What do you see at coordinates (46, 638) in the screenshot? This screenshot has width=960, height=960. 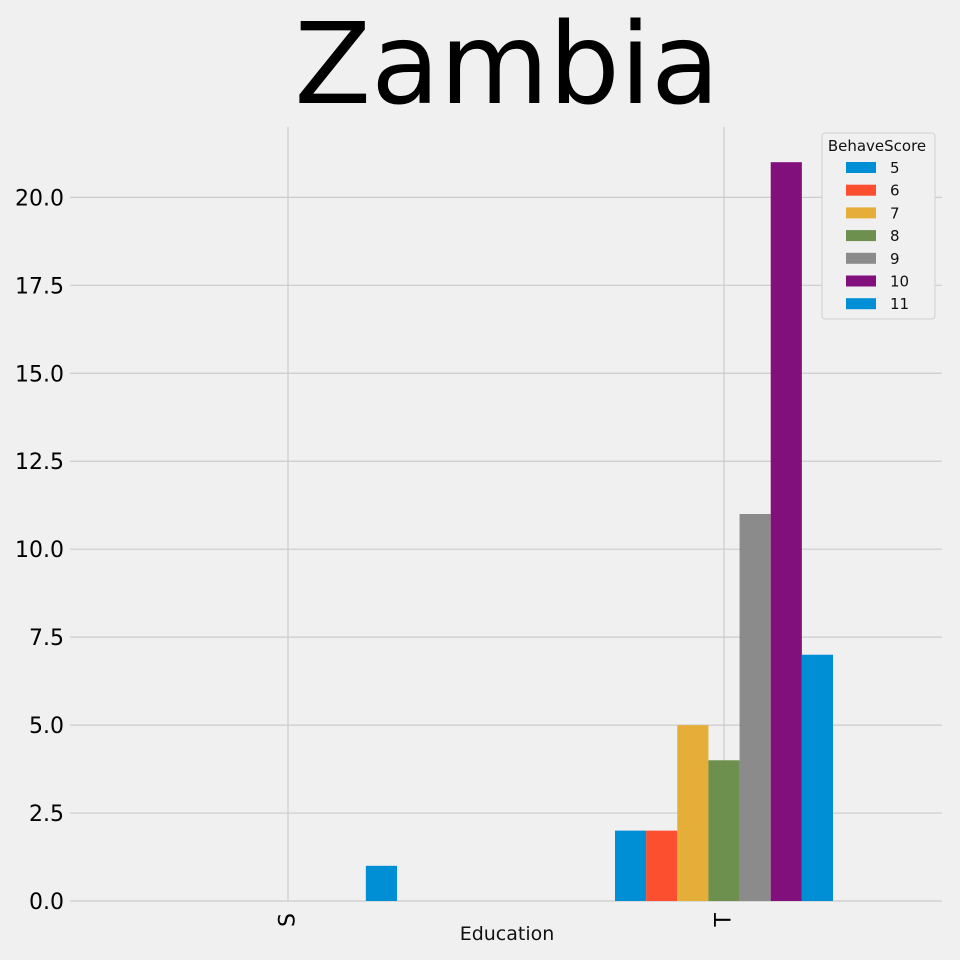 I see `y-tick-label: 7.5` at bounding box center [46, 638].